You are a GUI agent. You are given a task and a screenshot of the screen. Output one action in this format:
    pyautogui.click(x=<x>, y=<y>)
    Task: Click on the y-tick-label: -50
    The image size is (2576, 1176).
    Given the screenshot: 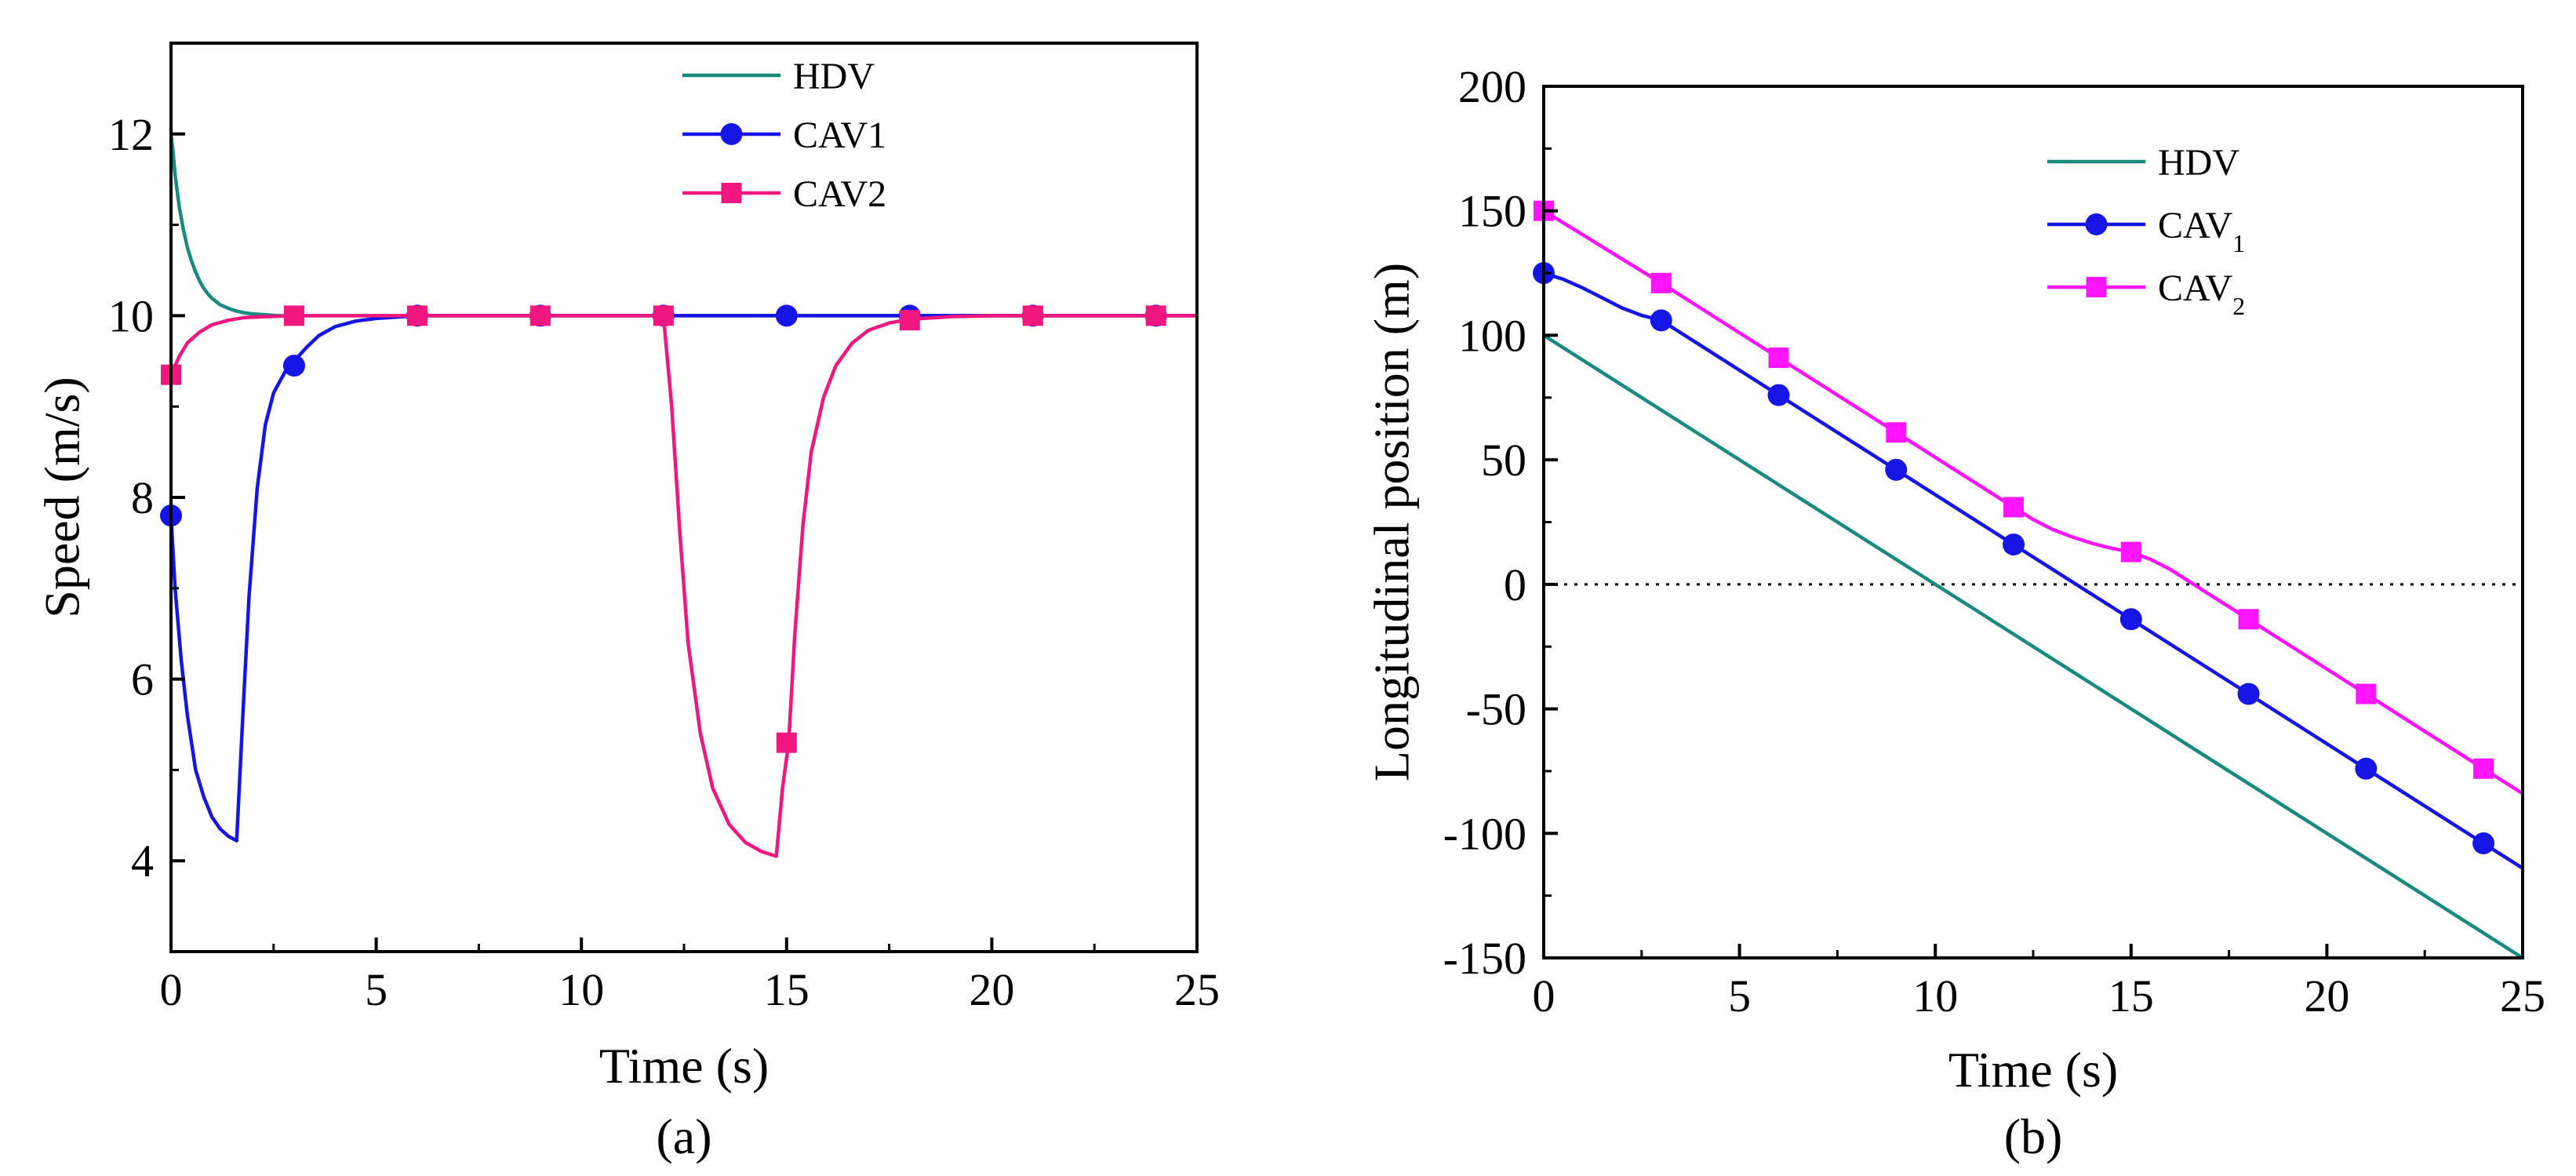 What is the action you would take?
    pyautogui.click(x=1496, y=709)
    